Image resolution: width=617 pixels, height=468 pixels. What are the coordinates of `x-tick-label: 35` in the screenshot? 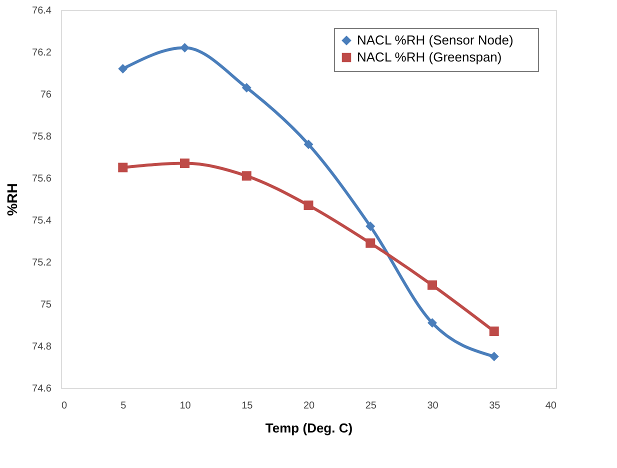 It's located at (495, 406).